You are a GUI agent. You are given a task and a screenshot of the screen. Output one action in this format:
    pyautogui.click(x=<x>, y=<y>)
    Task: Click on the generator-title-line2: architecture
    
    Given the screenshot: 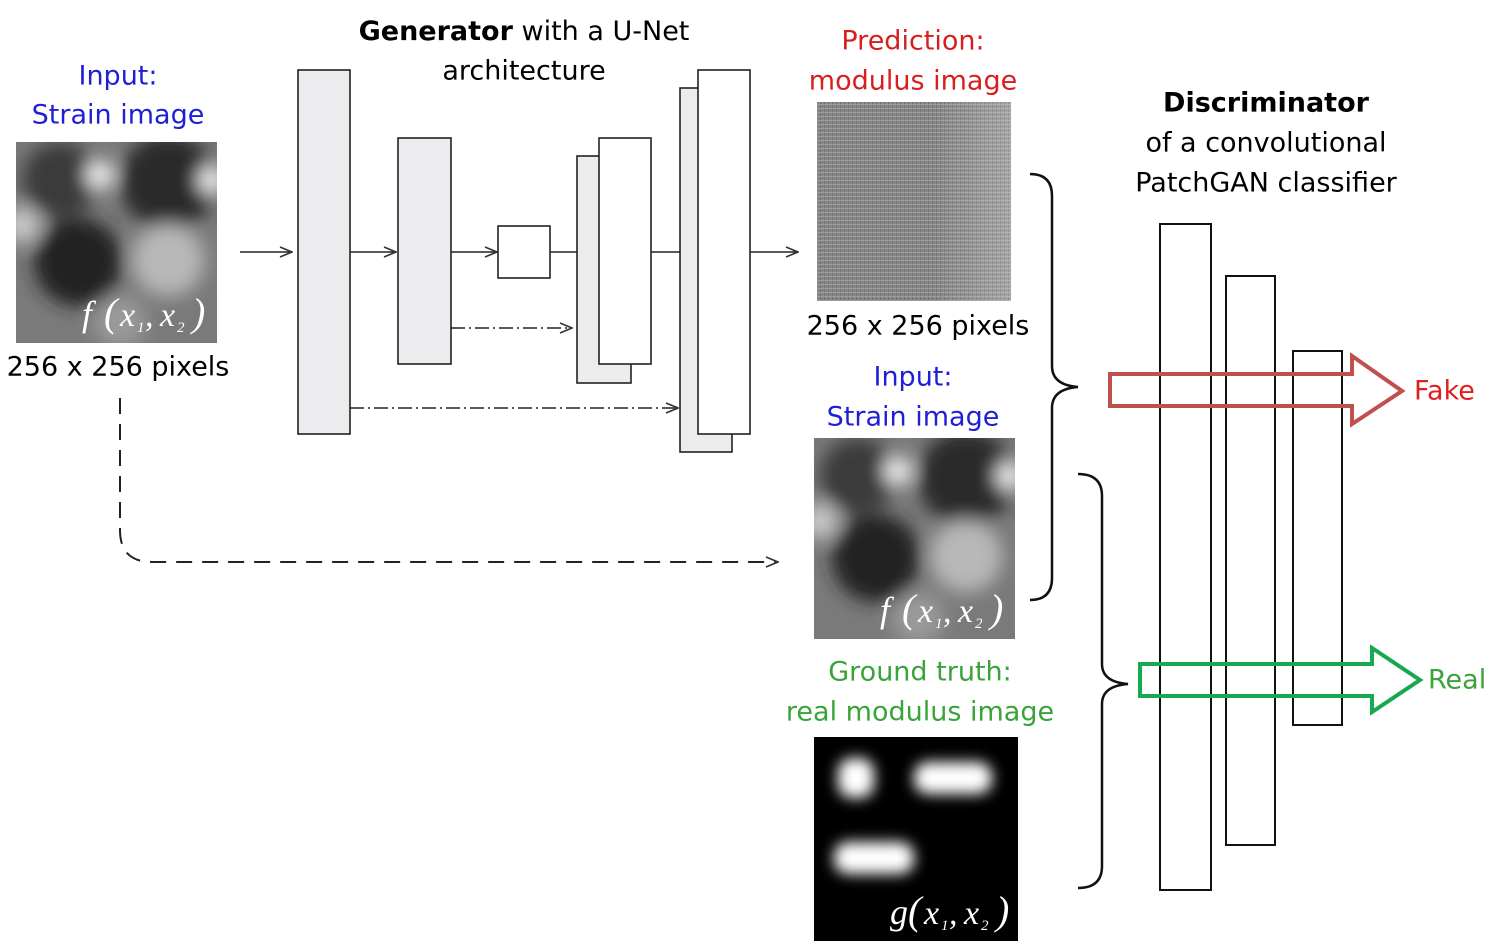 What is the action you would take?
    pyautogui.click(x=523, y=71)
    